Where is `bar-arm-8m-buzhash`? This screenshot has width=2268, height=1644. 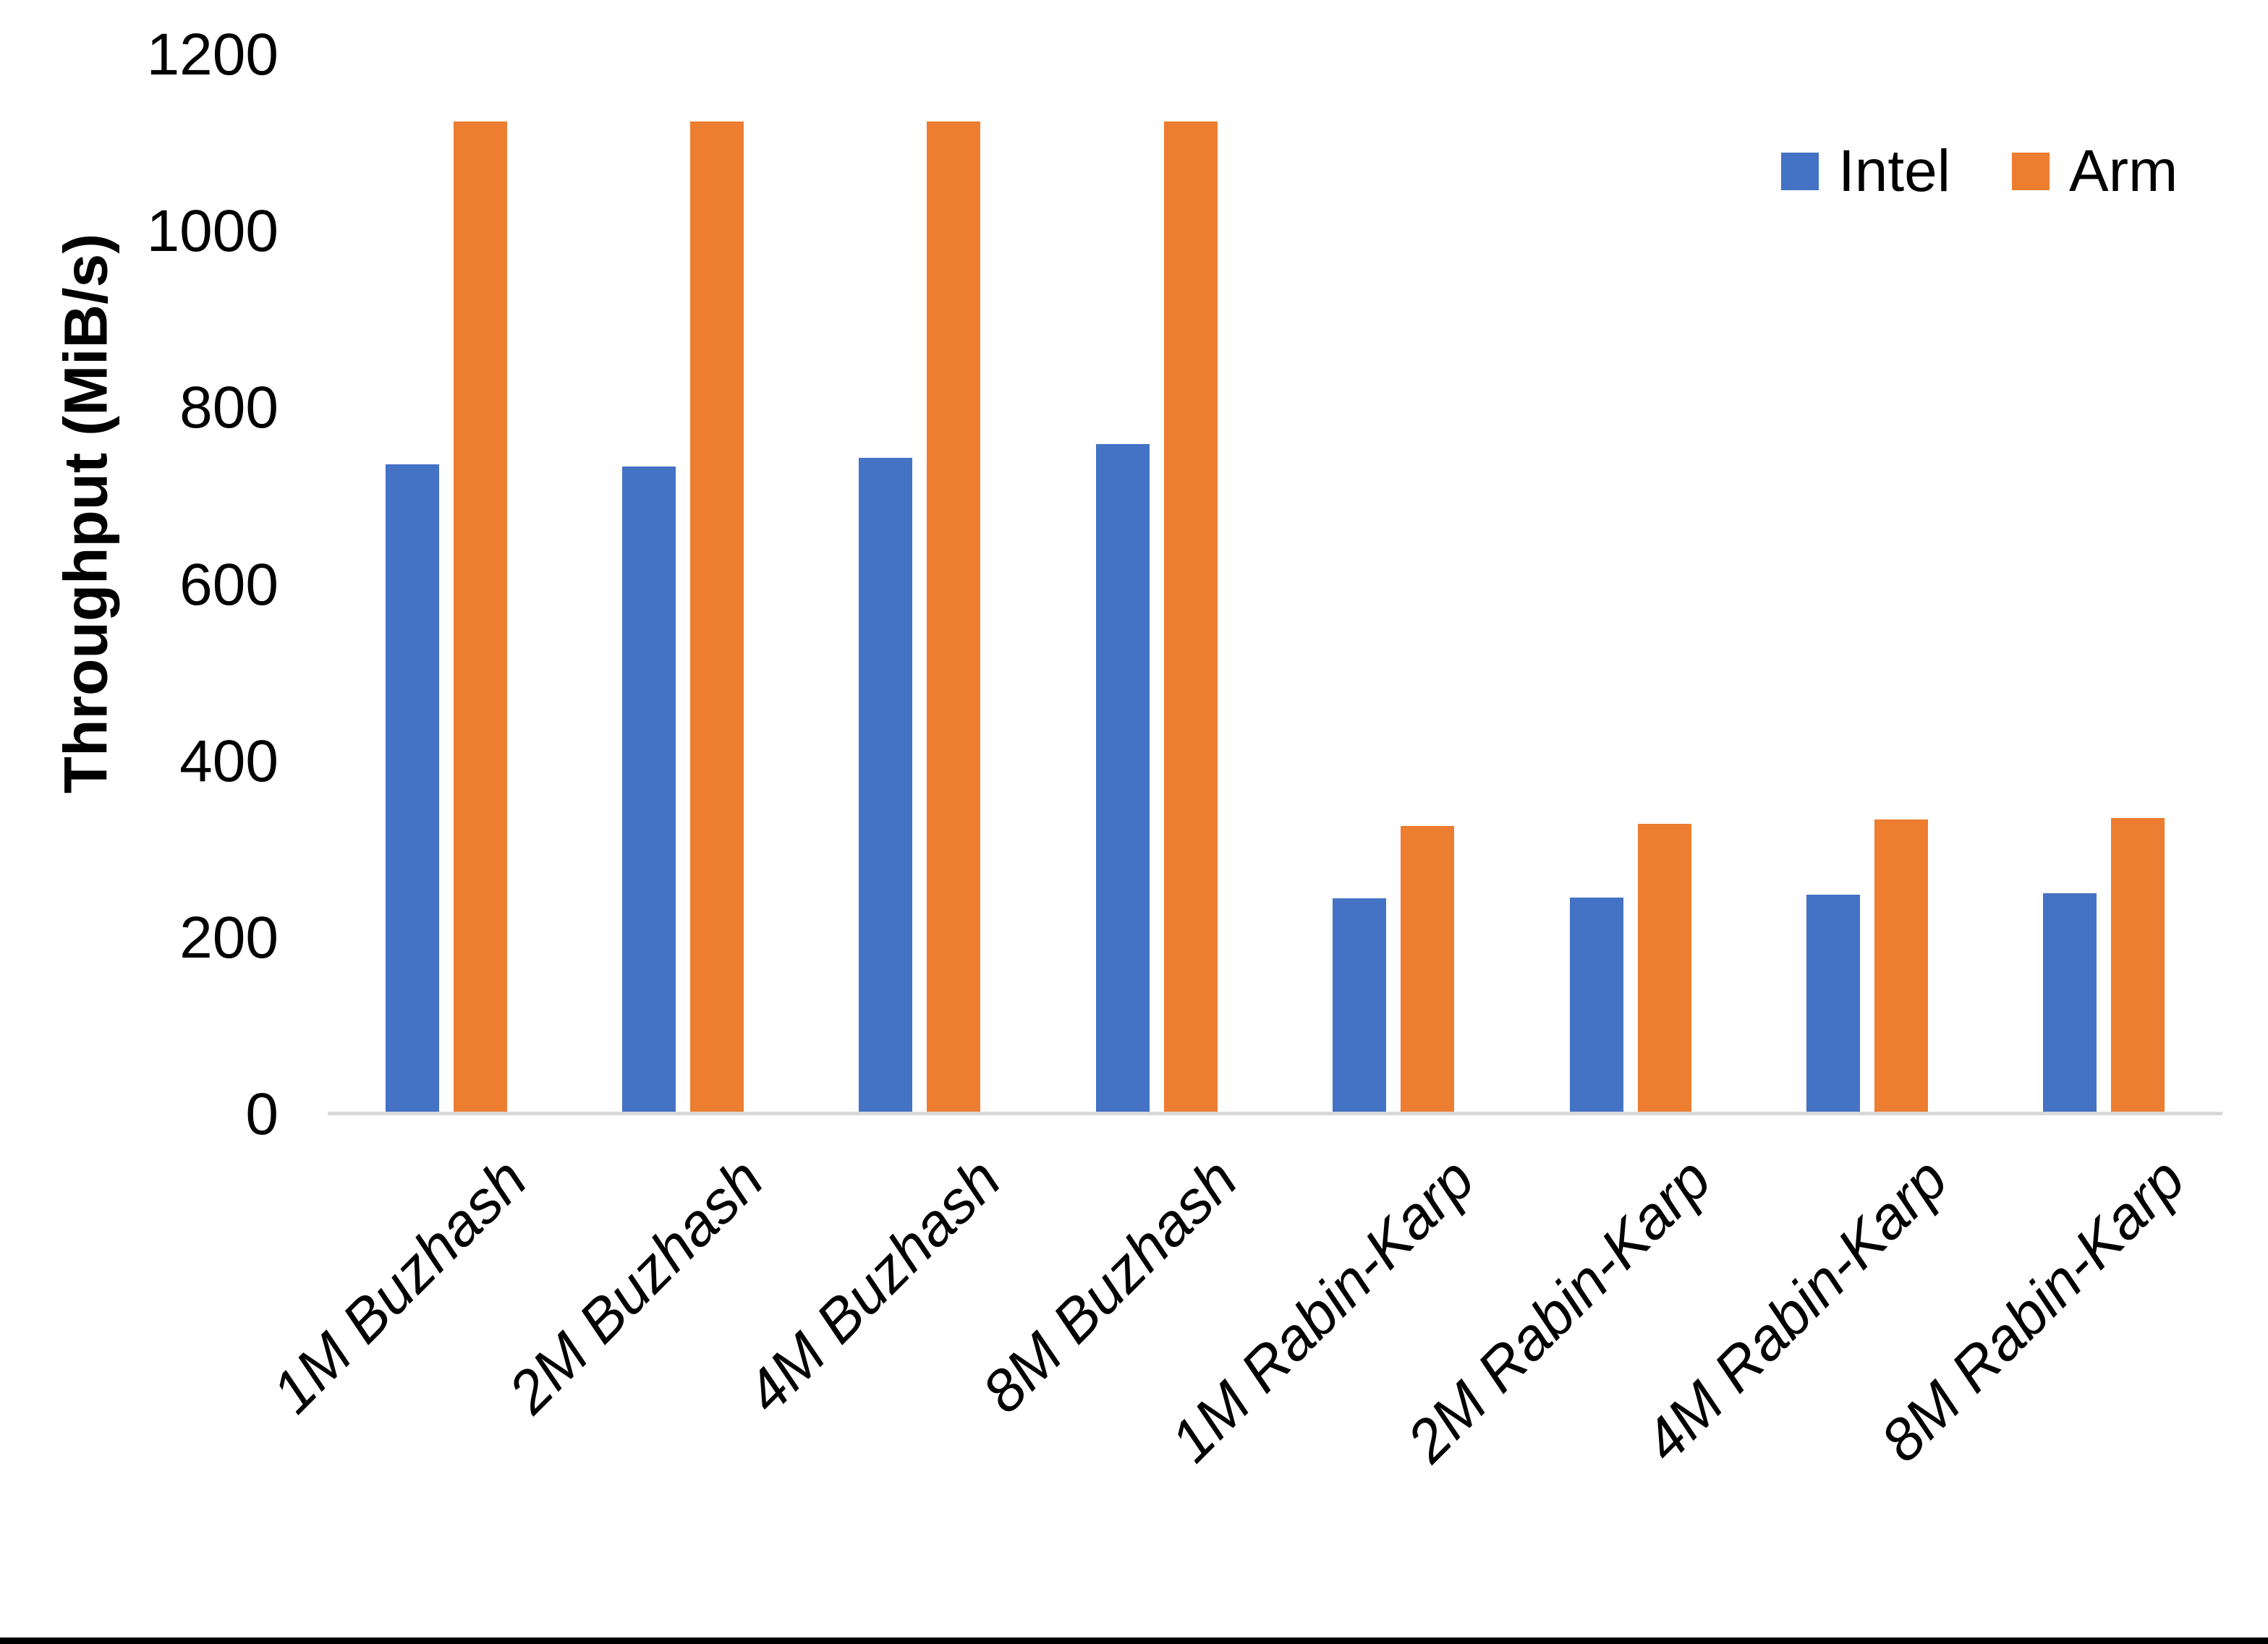 bar-arm-8m-buzhash is located at coordinates (1190, 618).